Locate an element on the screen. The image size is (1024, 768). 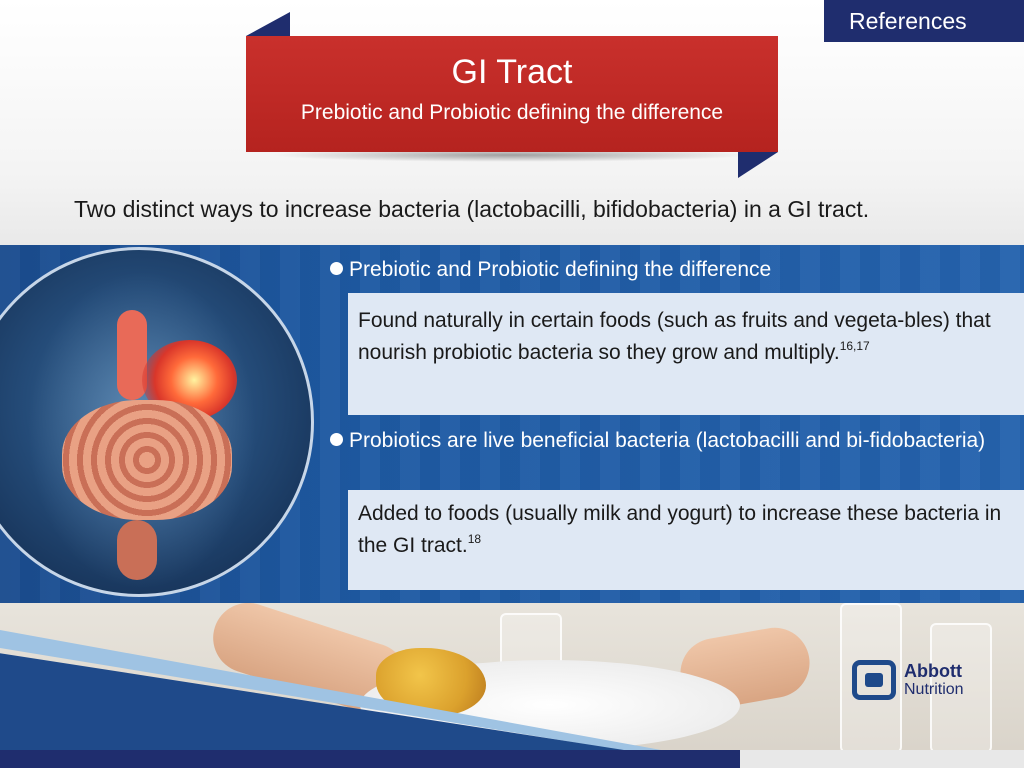
digestive-system-illustration-icon is located at coordinates (157, 422).